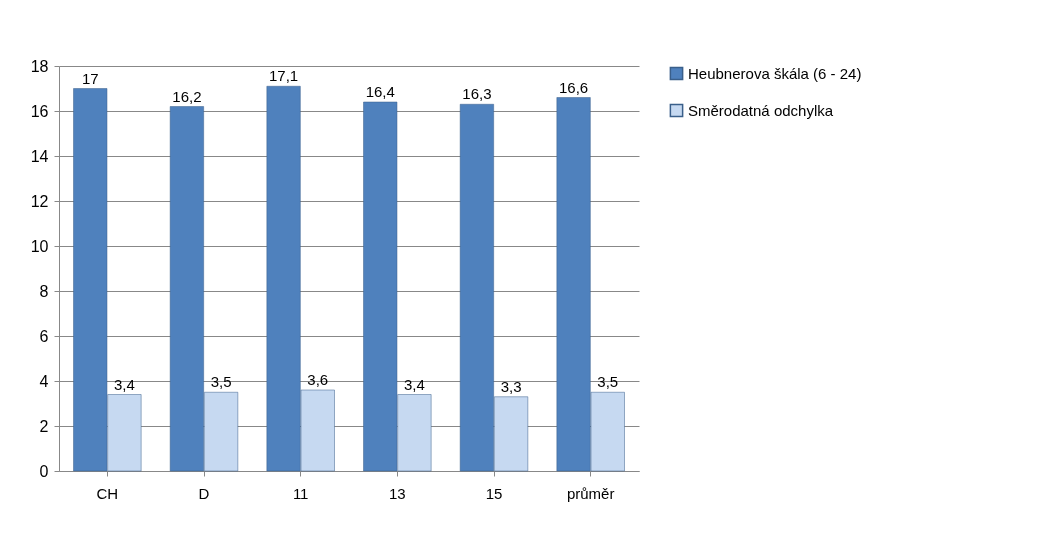  What do you see at coordinates (39, 111) in the screenshot?
I see `y-tick-label: 16` at bounding box center [39, 111].